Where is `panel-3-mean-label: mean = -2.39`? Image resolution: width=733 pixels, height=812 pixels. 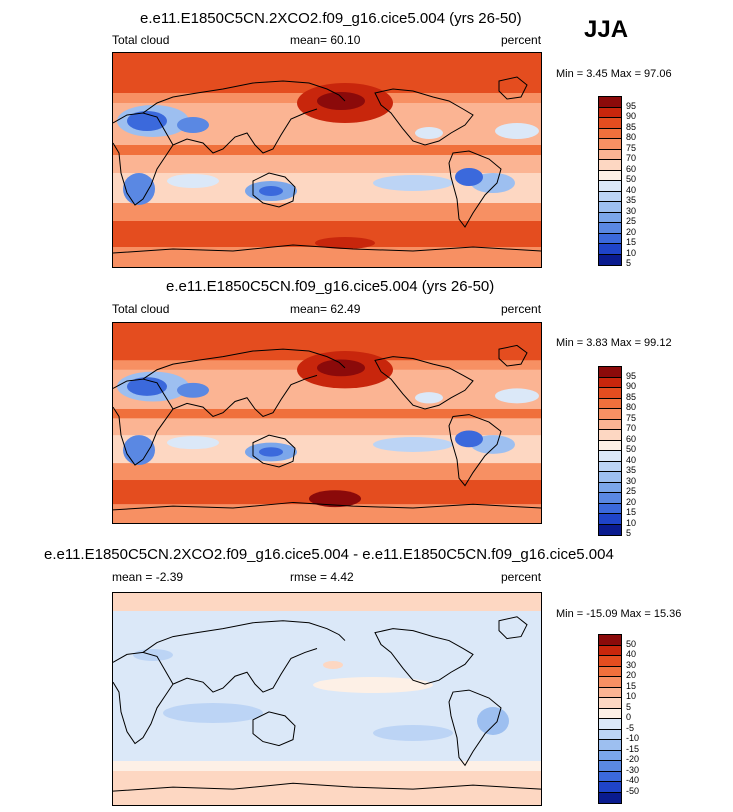
panel-3-mean-label: mean = -2.39 is located at coordinates (148, 577).